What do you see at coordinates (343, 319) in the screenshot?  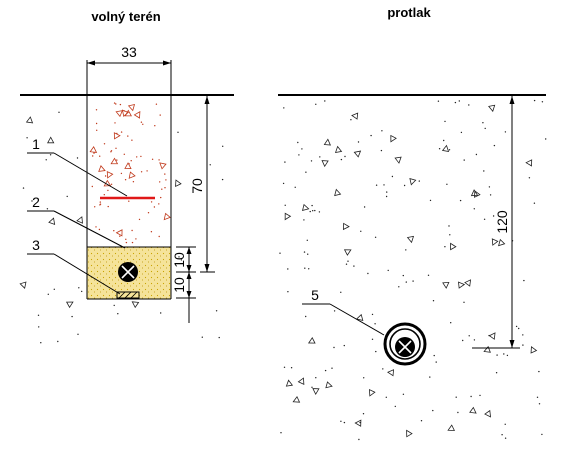 I see `callout-5-leader` at bounding box center [343, 319].